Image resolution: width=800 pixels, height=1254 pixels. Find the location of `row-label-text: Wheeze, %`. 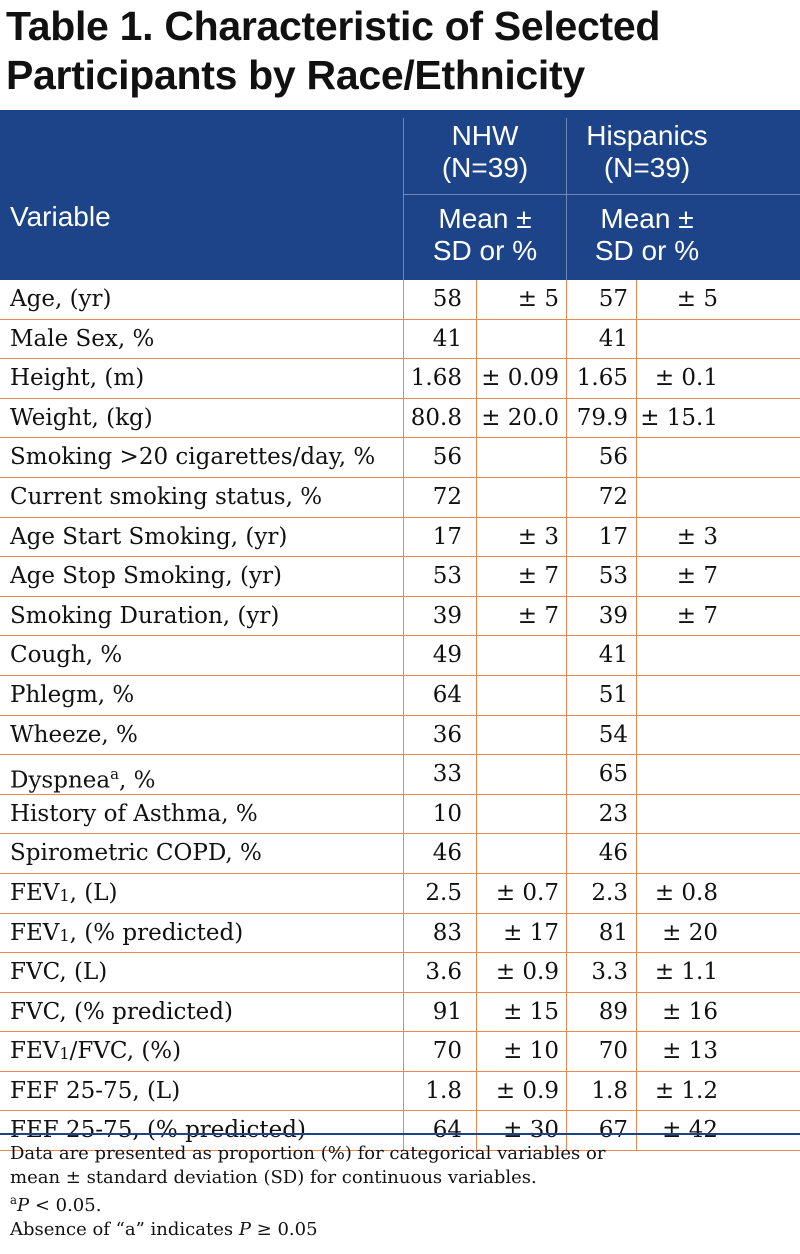

row-label-text: Wheeze, % is located at coordinates (74, 734).